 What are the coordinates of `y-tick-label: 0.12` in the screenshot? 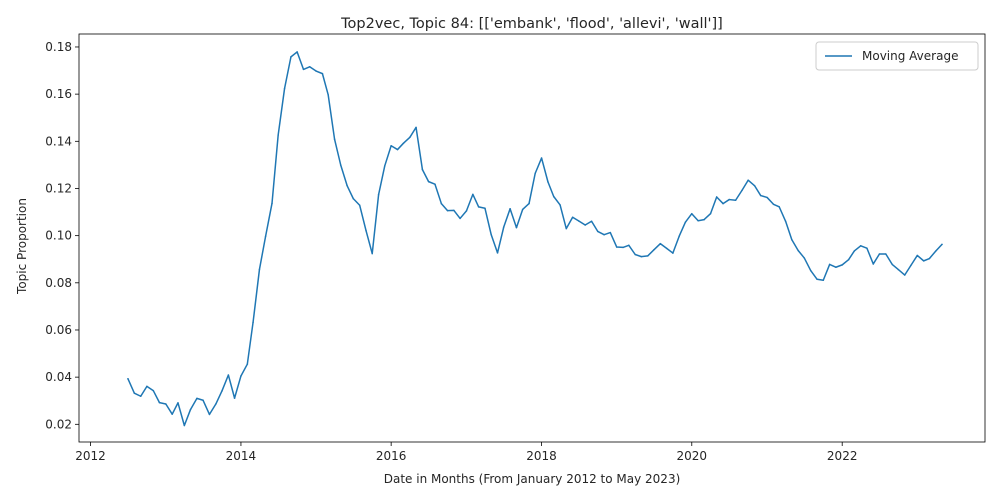 It's located at (58, 188).